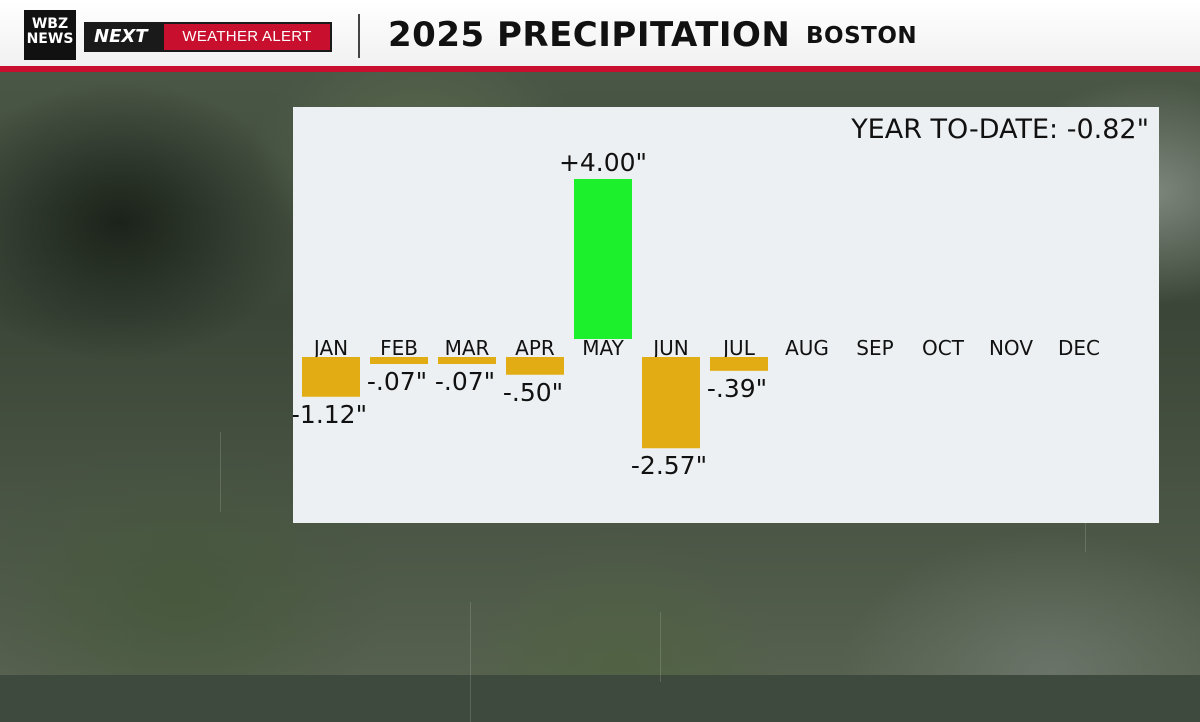 The width and height of the screenshot is (1200, 722). What do you see at coordinates (739, 364) in the screenshot?
I see `bar-jul` at bounding box center [739, 364].